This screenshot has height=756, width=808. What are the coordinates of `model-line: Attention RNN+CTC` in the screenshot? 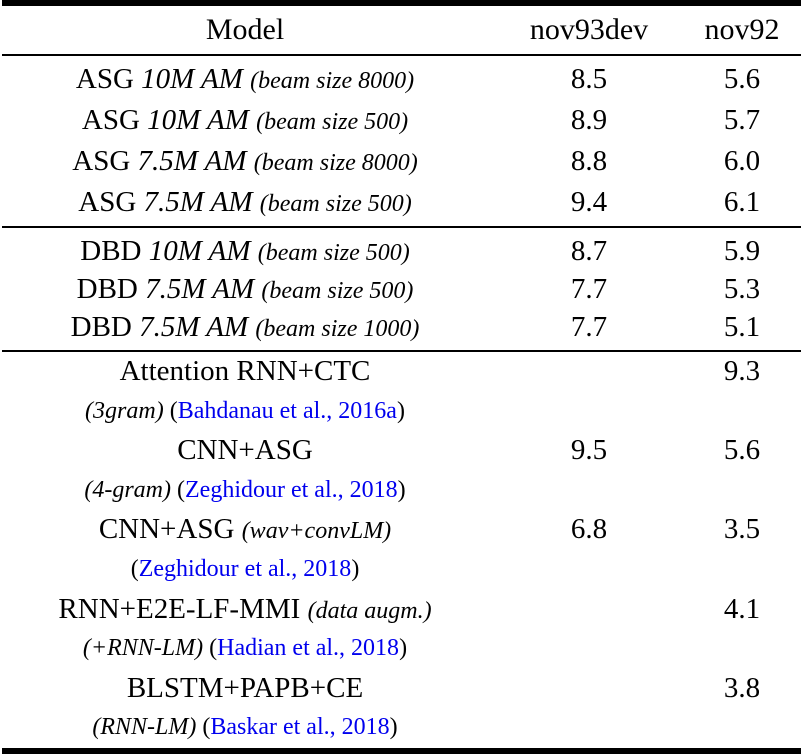 It's located at (245, 372).